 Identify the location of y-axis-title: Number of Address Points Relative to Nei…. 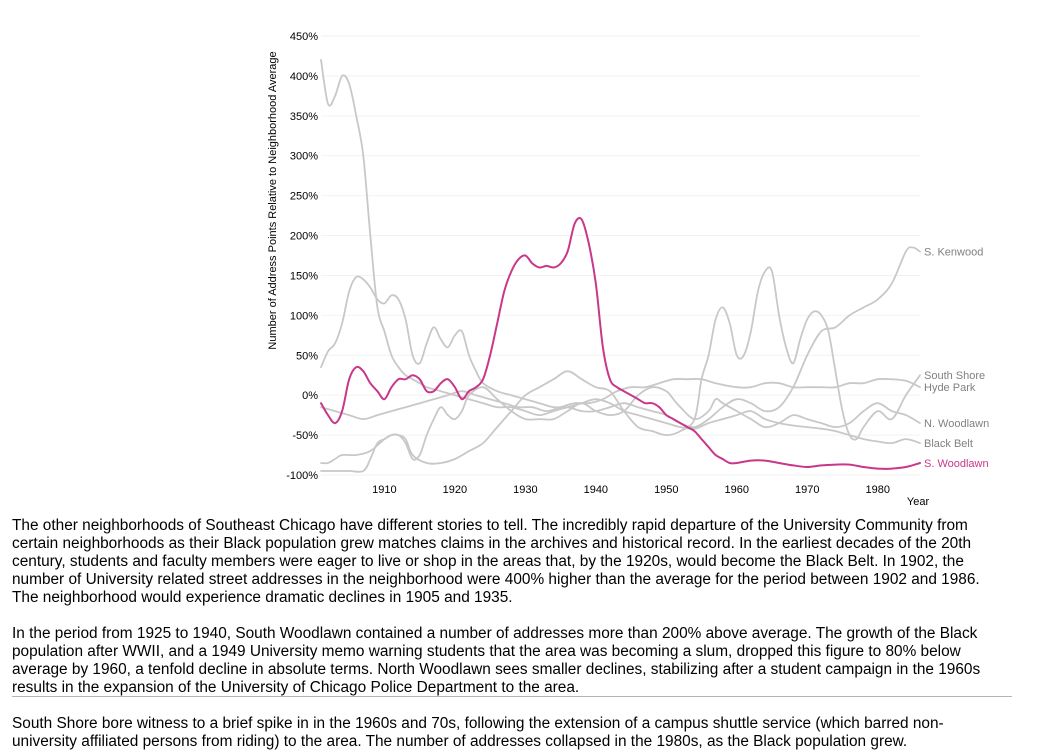
(273, 200).